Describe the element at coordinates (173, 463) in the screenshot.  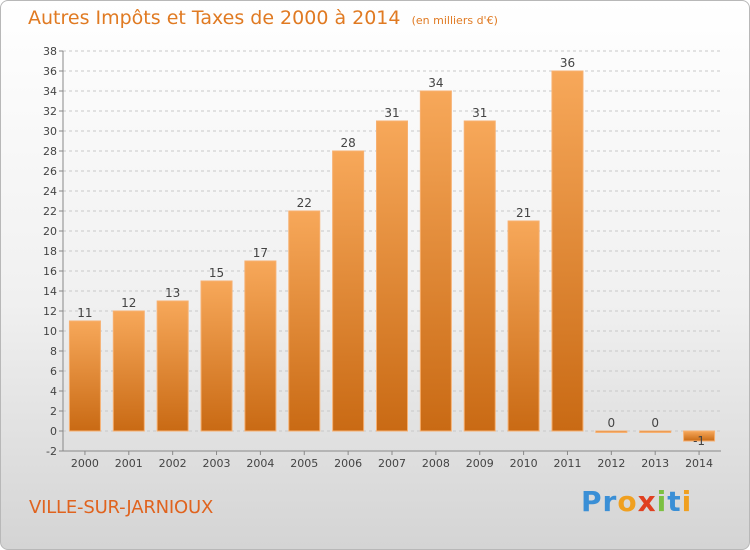
I see `x-tick-label: 2002` at that location.